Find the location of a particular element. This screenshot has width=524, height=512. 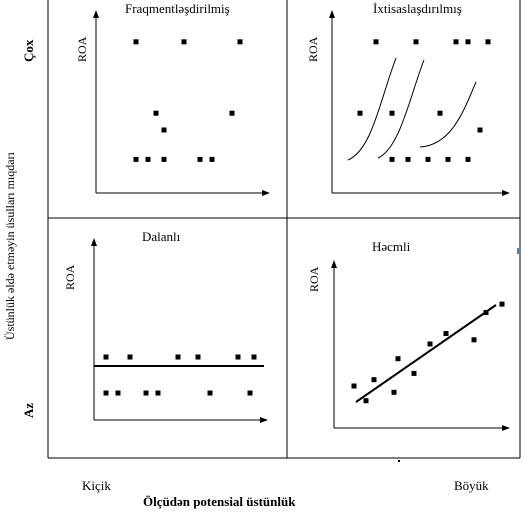

y-axis-bottom-label: Az is located at coordinates (28, 410).